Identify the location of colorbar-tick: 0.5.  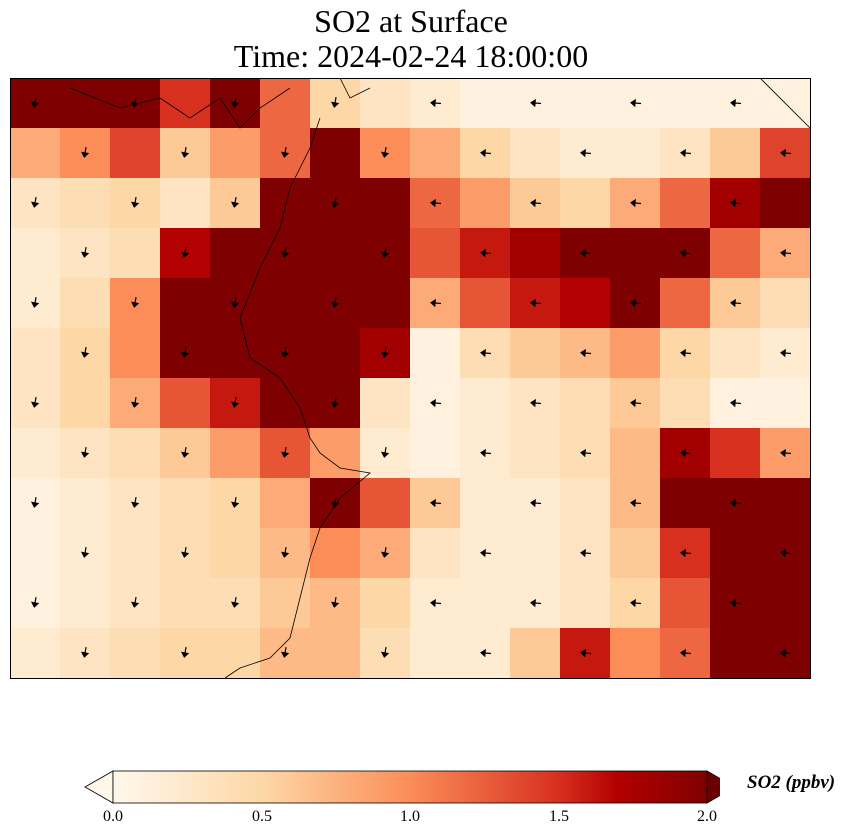
(262, 816).